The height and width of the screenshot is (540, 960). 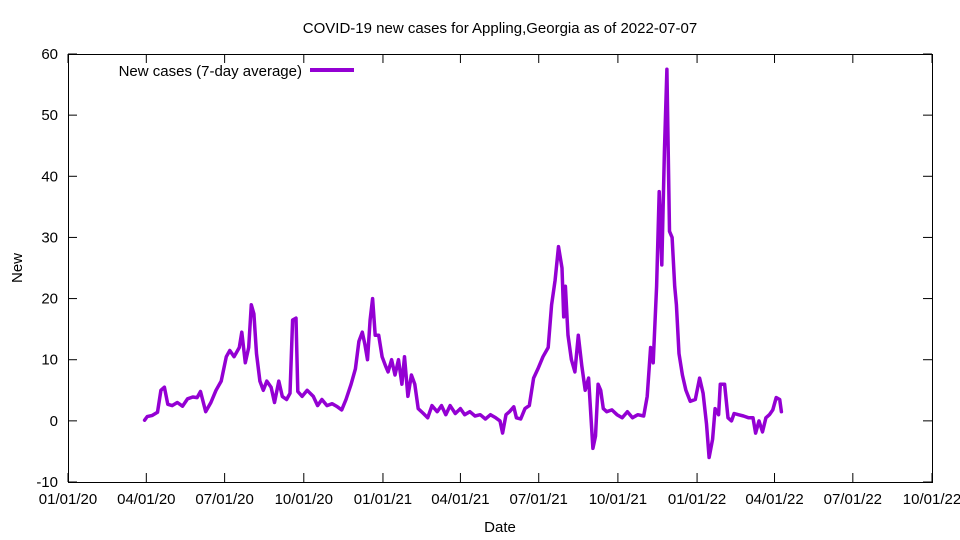 What do you see at coordinates (618, 499) in the screenshot?
I see `x-tick-label: 10/01/21` at bounding box center [618, 499].